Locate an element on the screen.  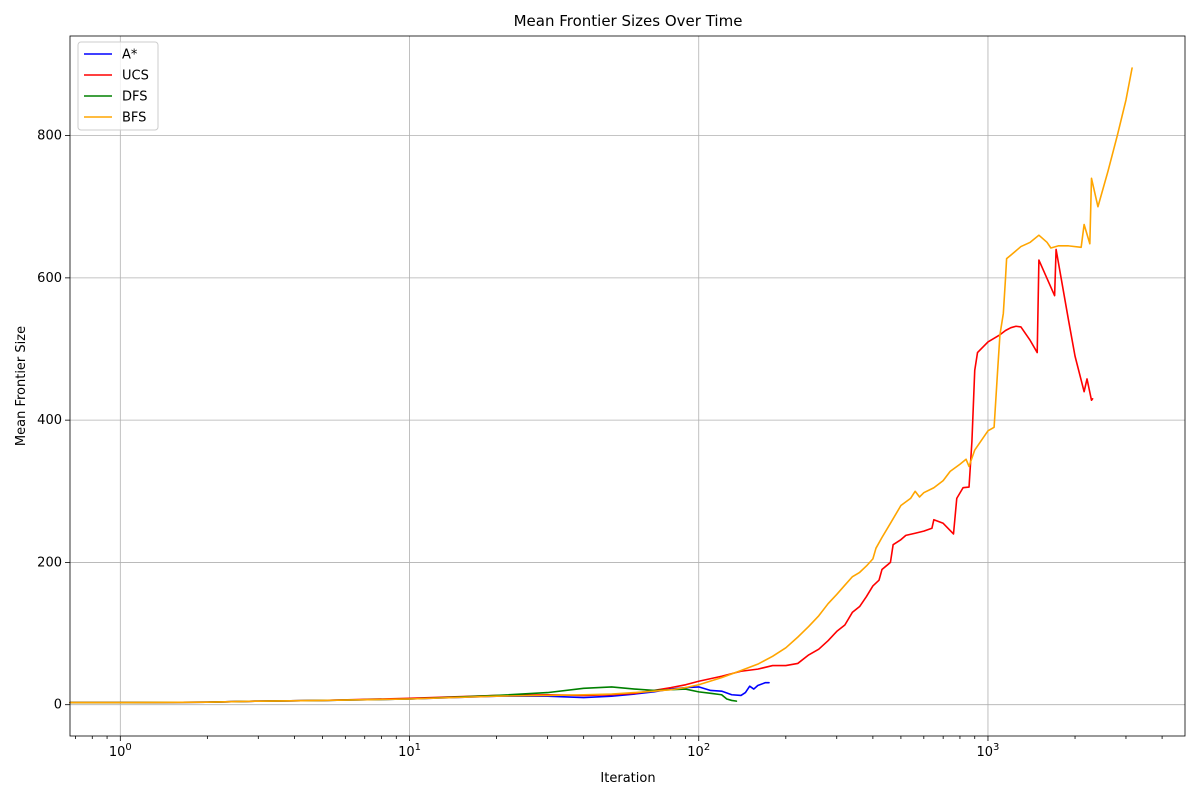
y-axis-ticks: 0 200 400 600 800 is located at coordinates (53, 421).